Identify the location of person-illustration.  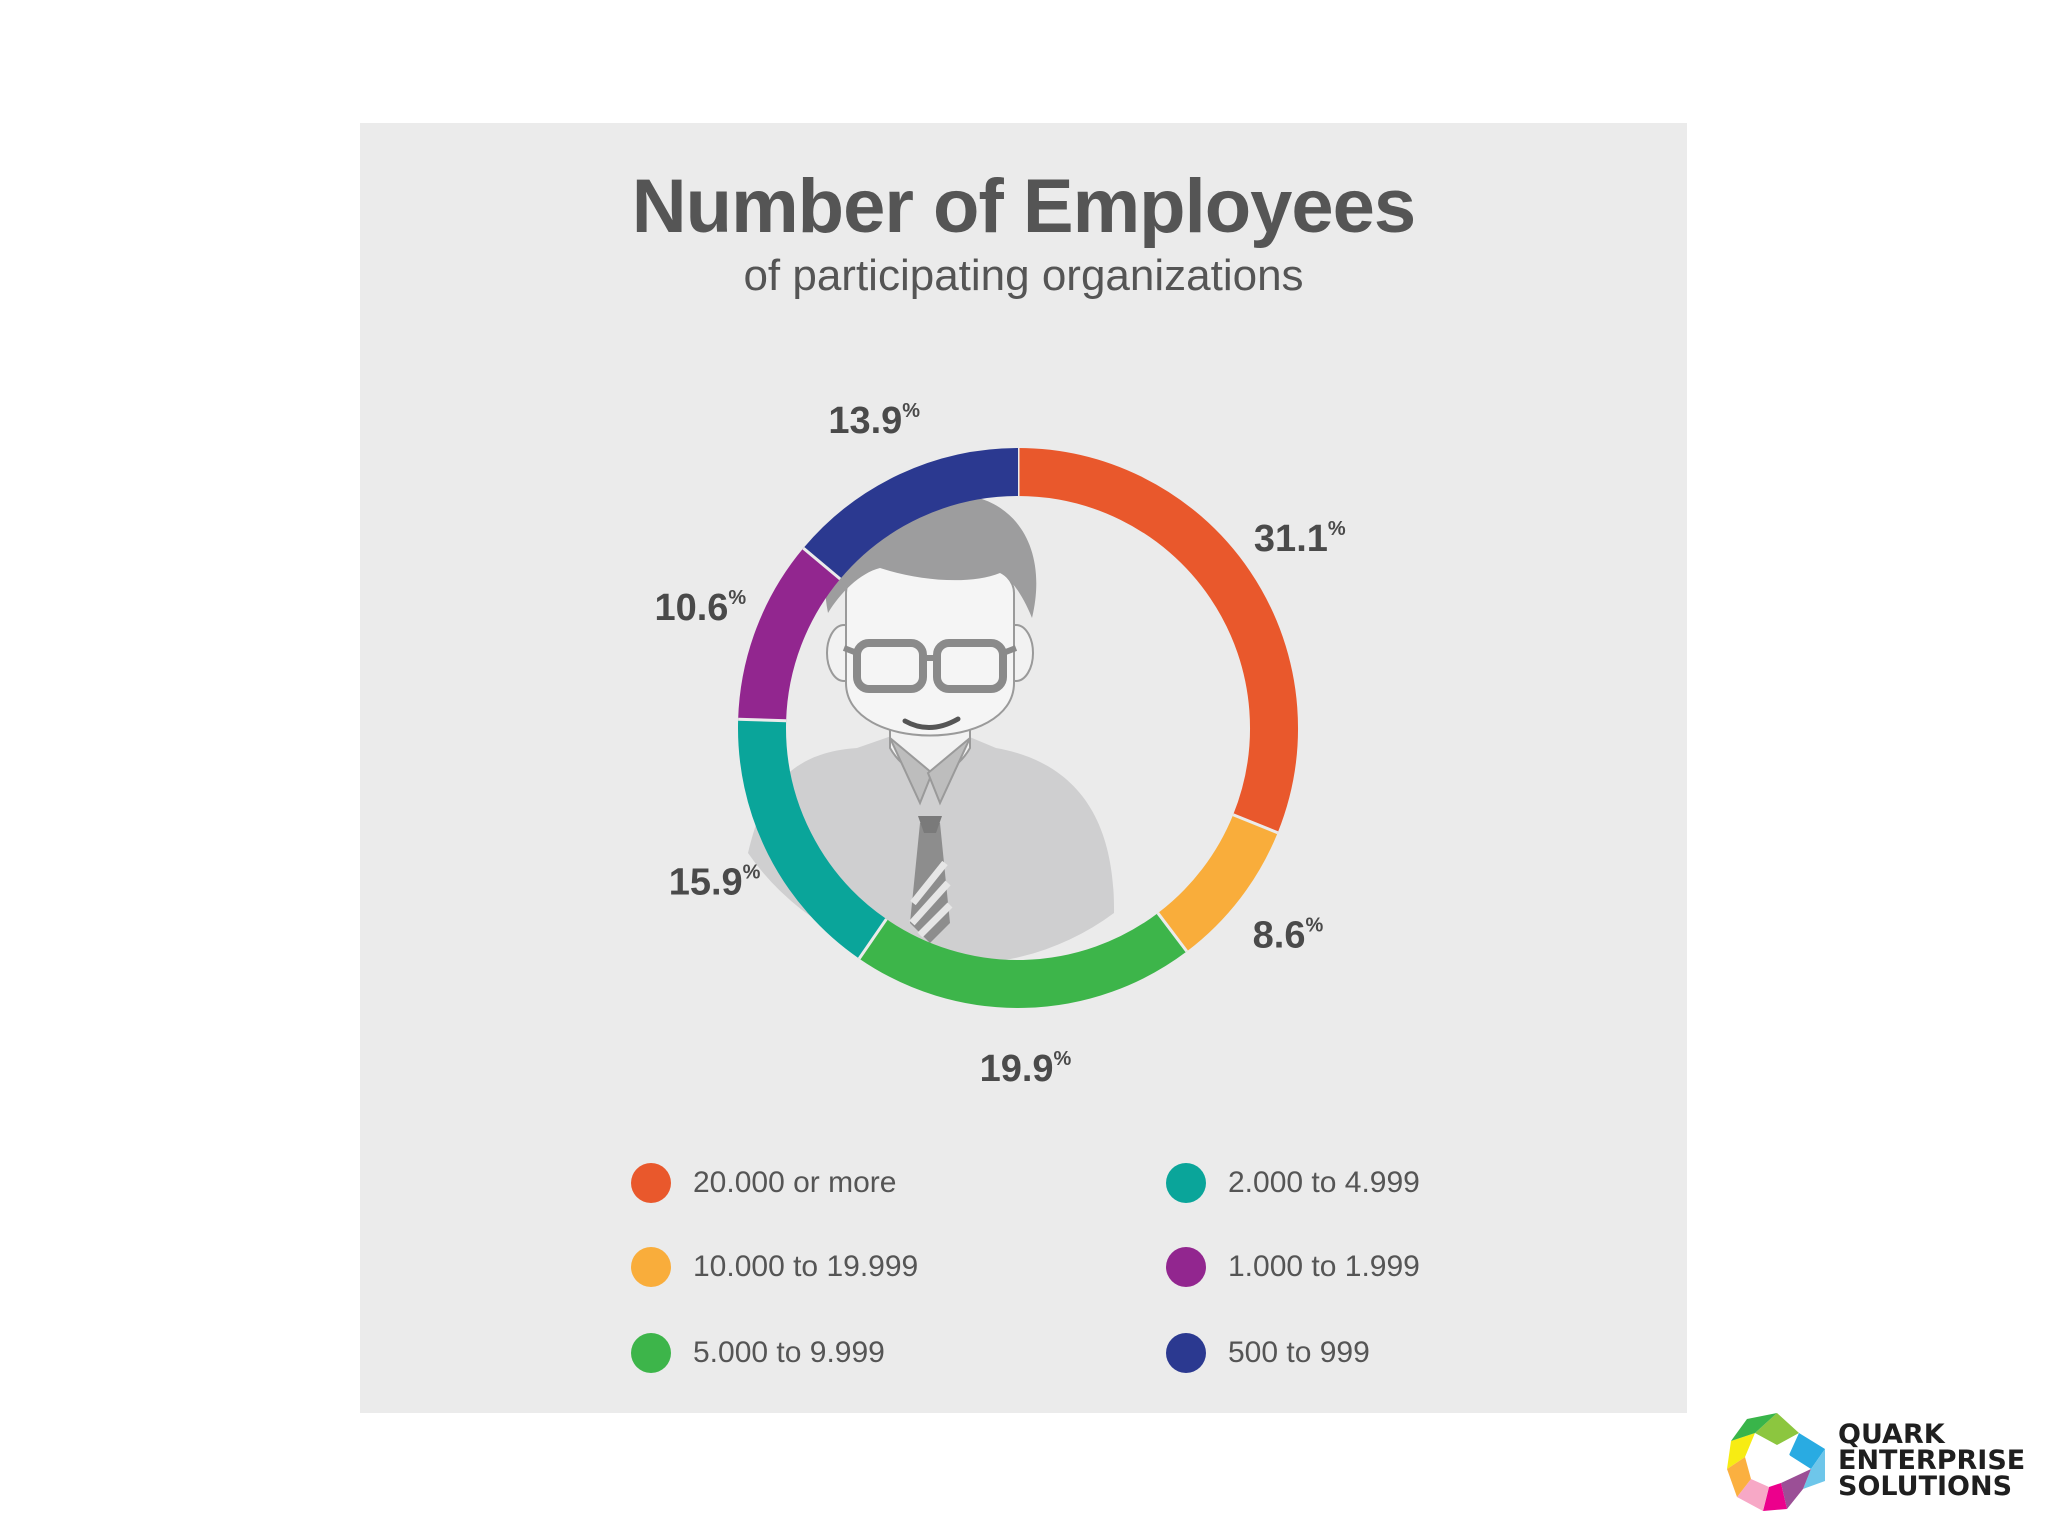
(931, 728).